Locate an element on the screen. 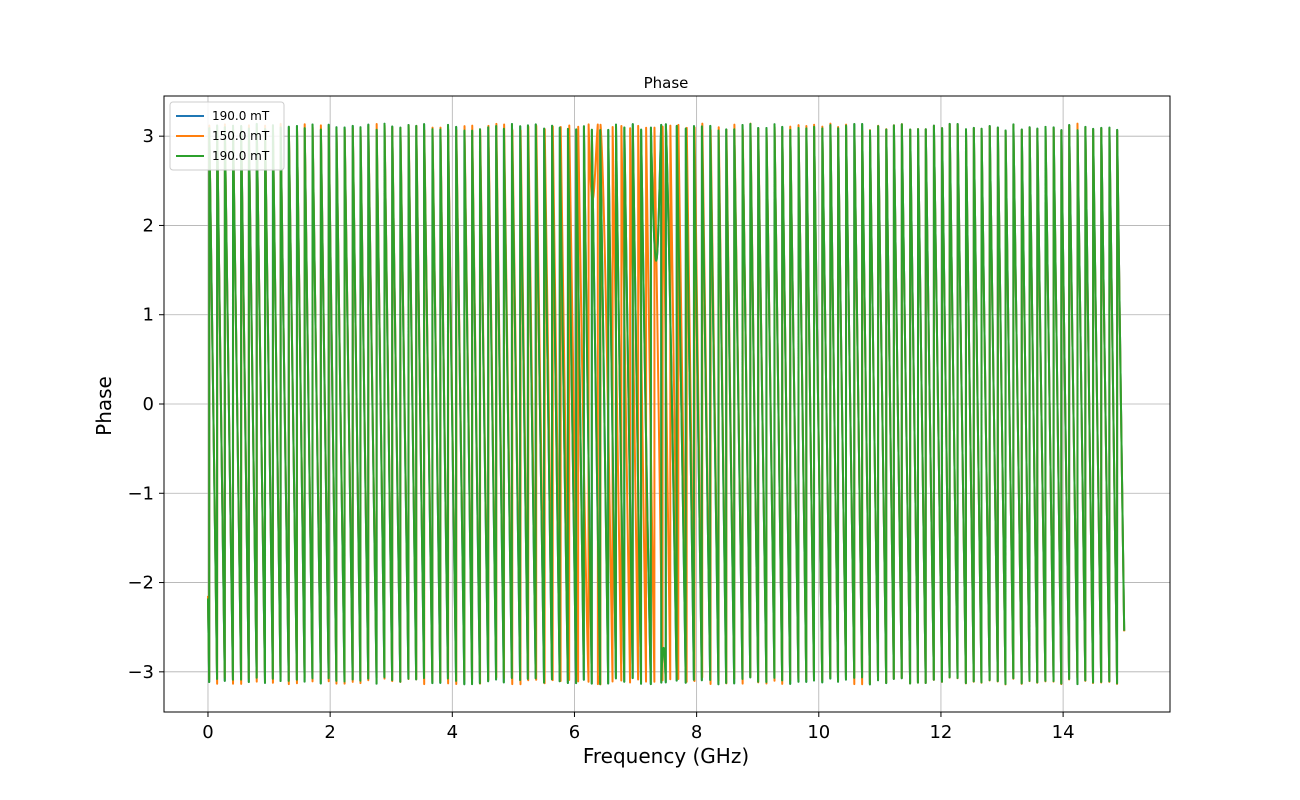  legend-label-2: 190.0 mT is located at coordinates (241, 156).